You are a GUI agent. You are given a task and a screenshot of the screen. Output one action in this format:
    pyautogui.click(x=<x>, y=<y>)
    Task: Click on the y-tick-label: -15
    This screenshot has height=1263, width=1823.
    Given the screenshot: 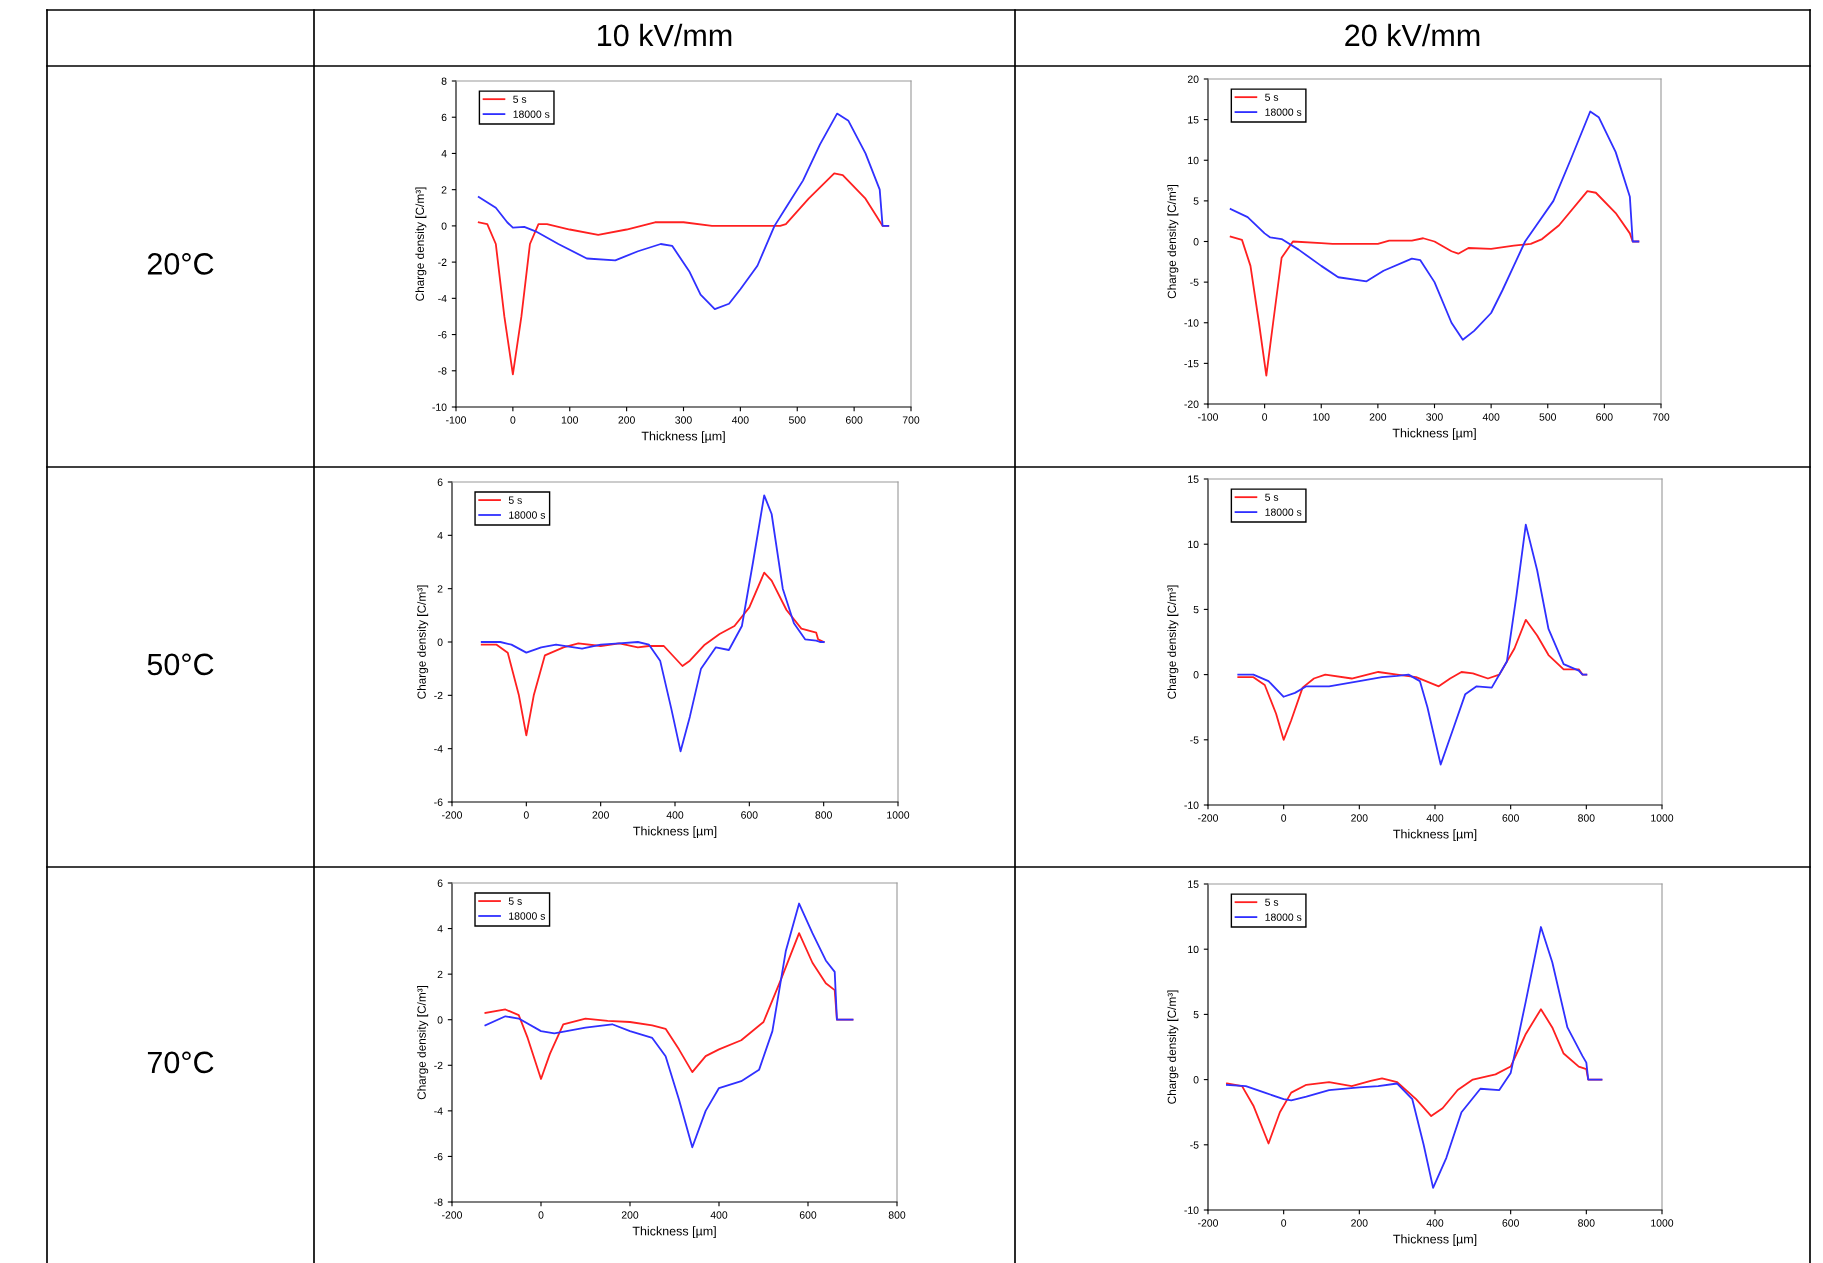 What is the action you would take?
    pyautogui.click(x=1191, y=363)
    